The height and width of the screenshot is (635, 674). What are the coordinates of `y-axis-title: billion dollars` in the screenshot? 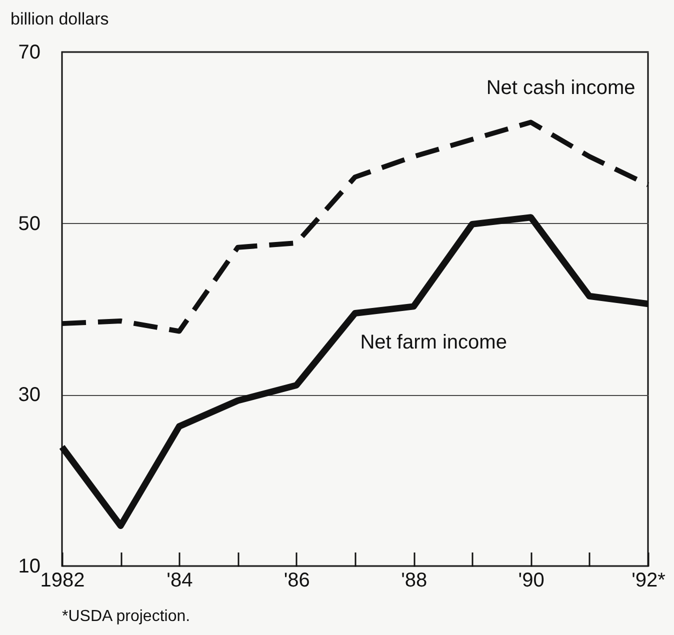 It's located at (59, 19).